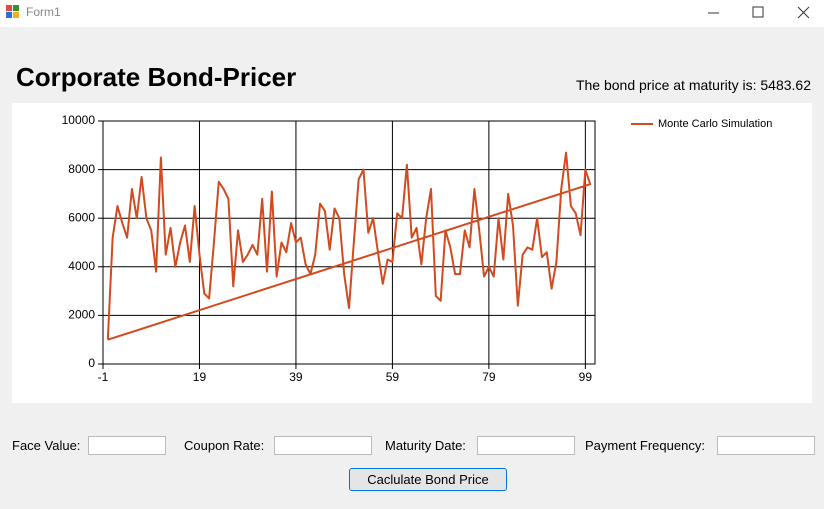 The image size is (824, 509). What do you see at coordinates (200, 377) in the screenshot?
I see `x-tick-label: 19` at bounding box center [200, 377].